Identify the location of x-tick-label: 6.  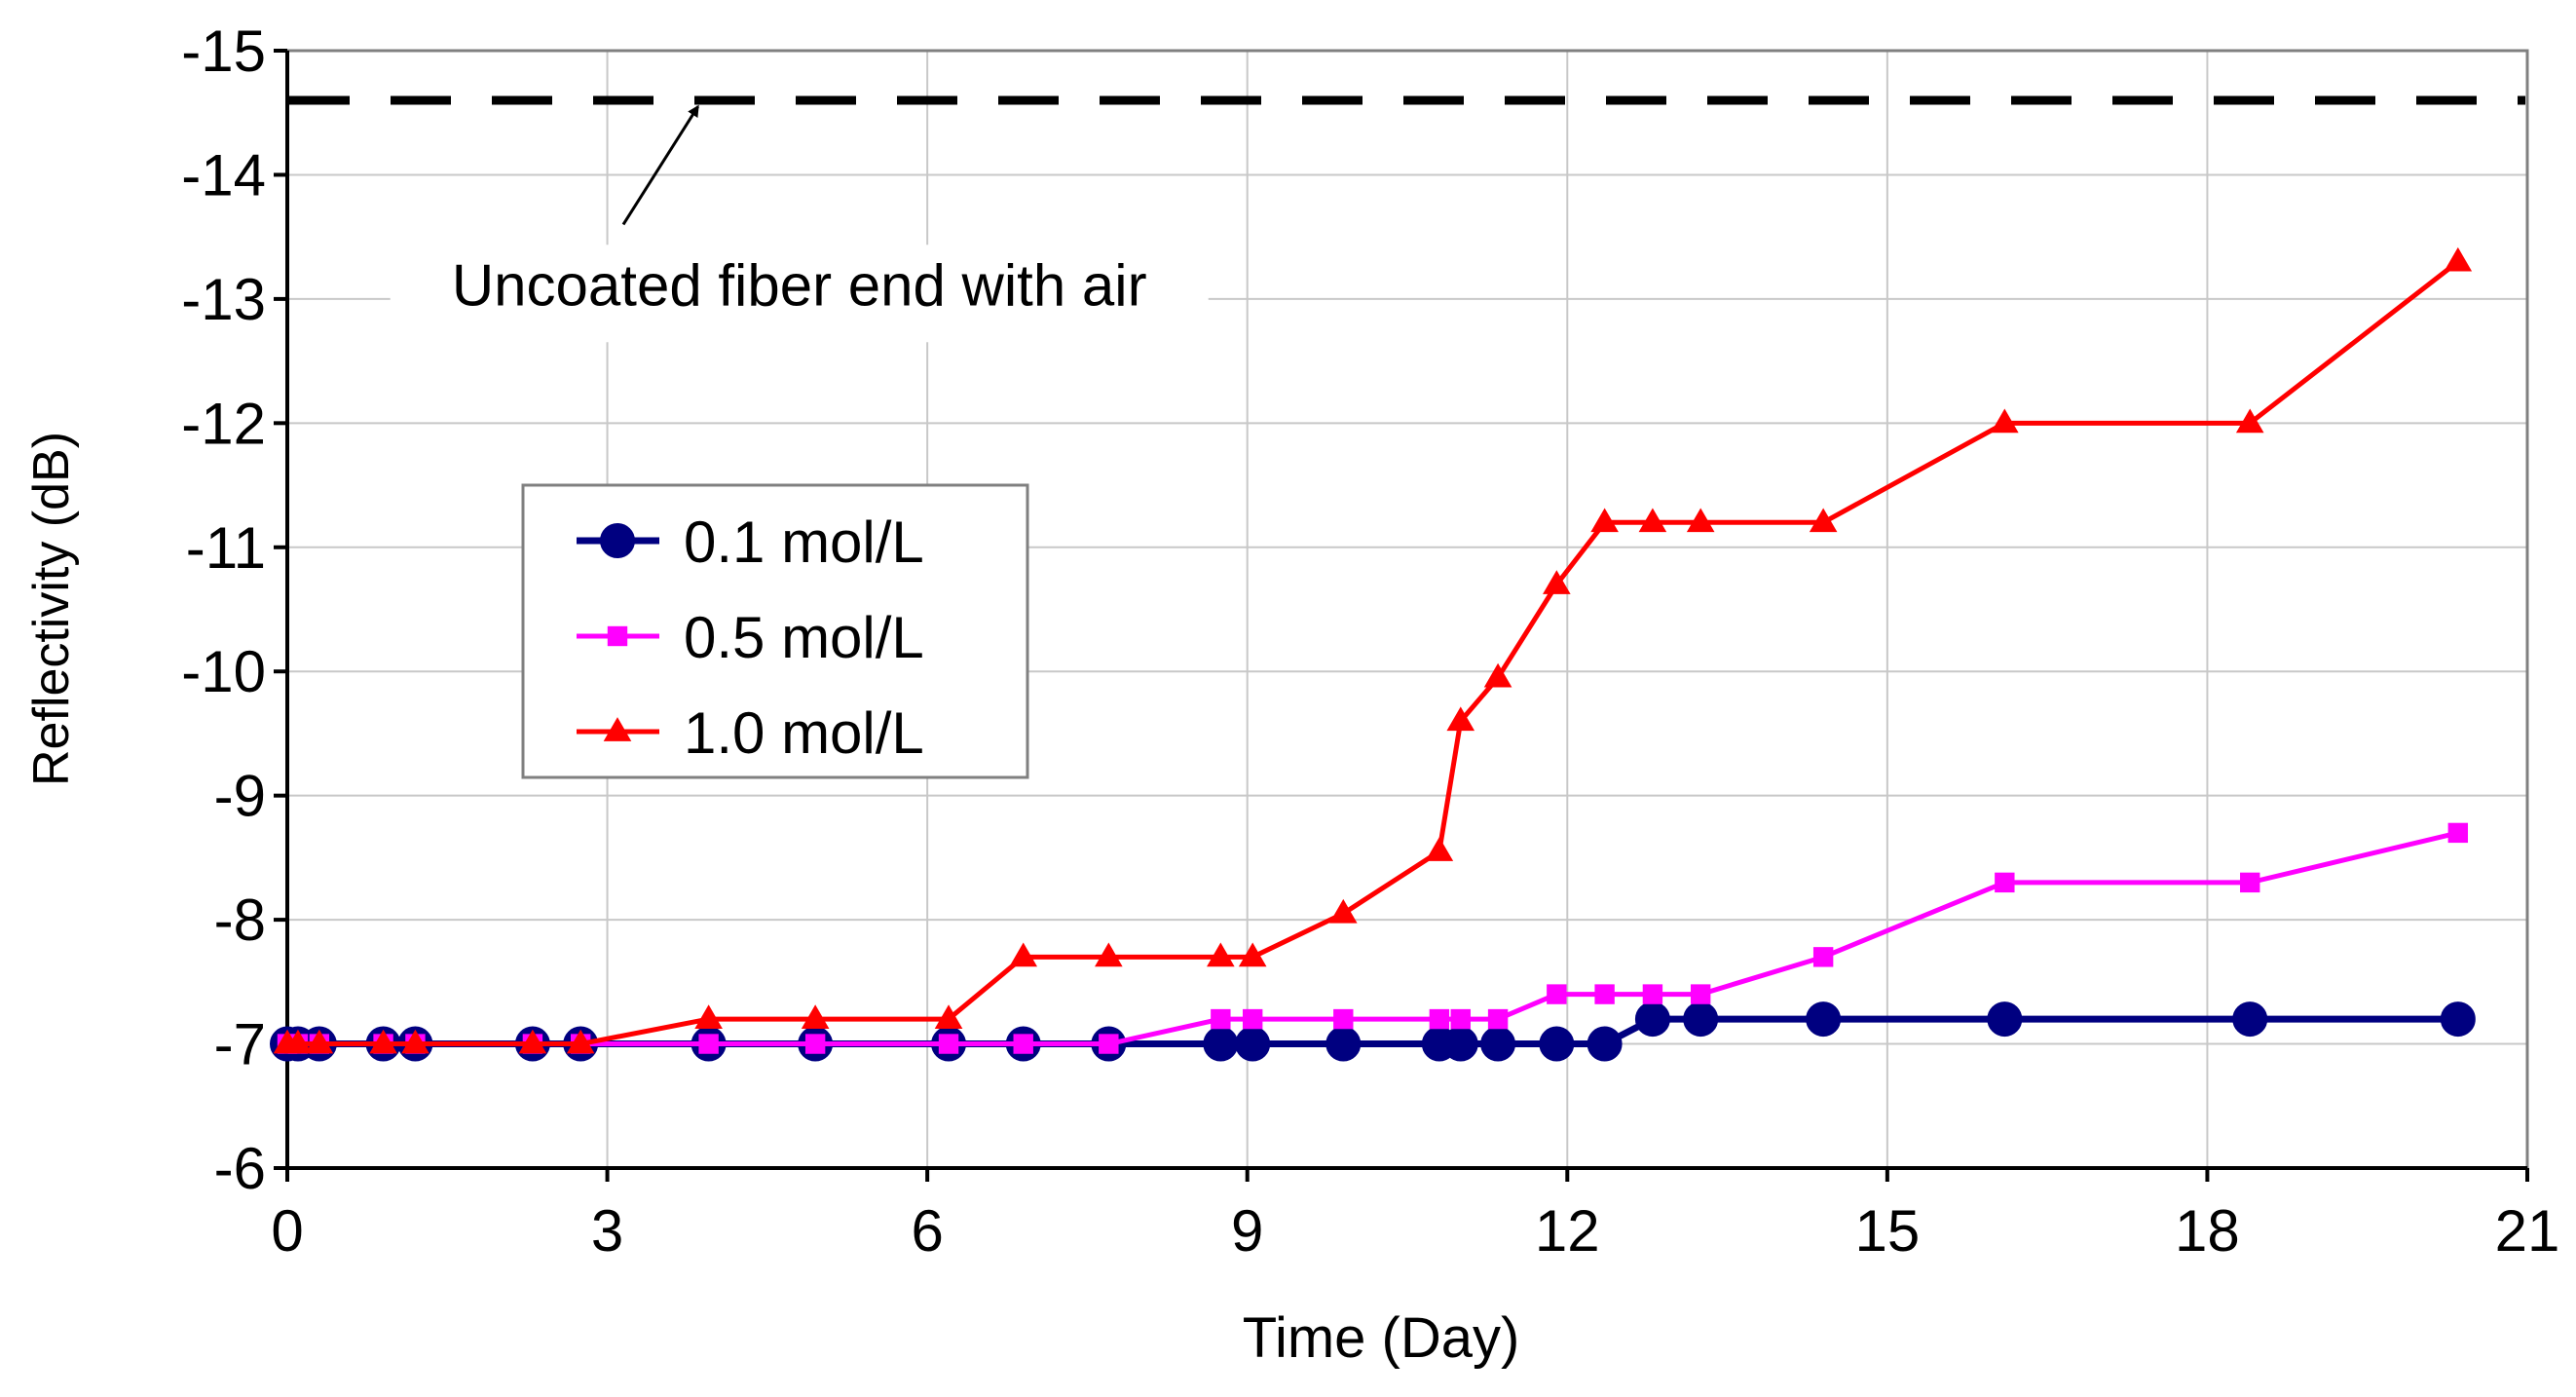
(927, 1231).